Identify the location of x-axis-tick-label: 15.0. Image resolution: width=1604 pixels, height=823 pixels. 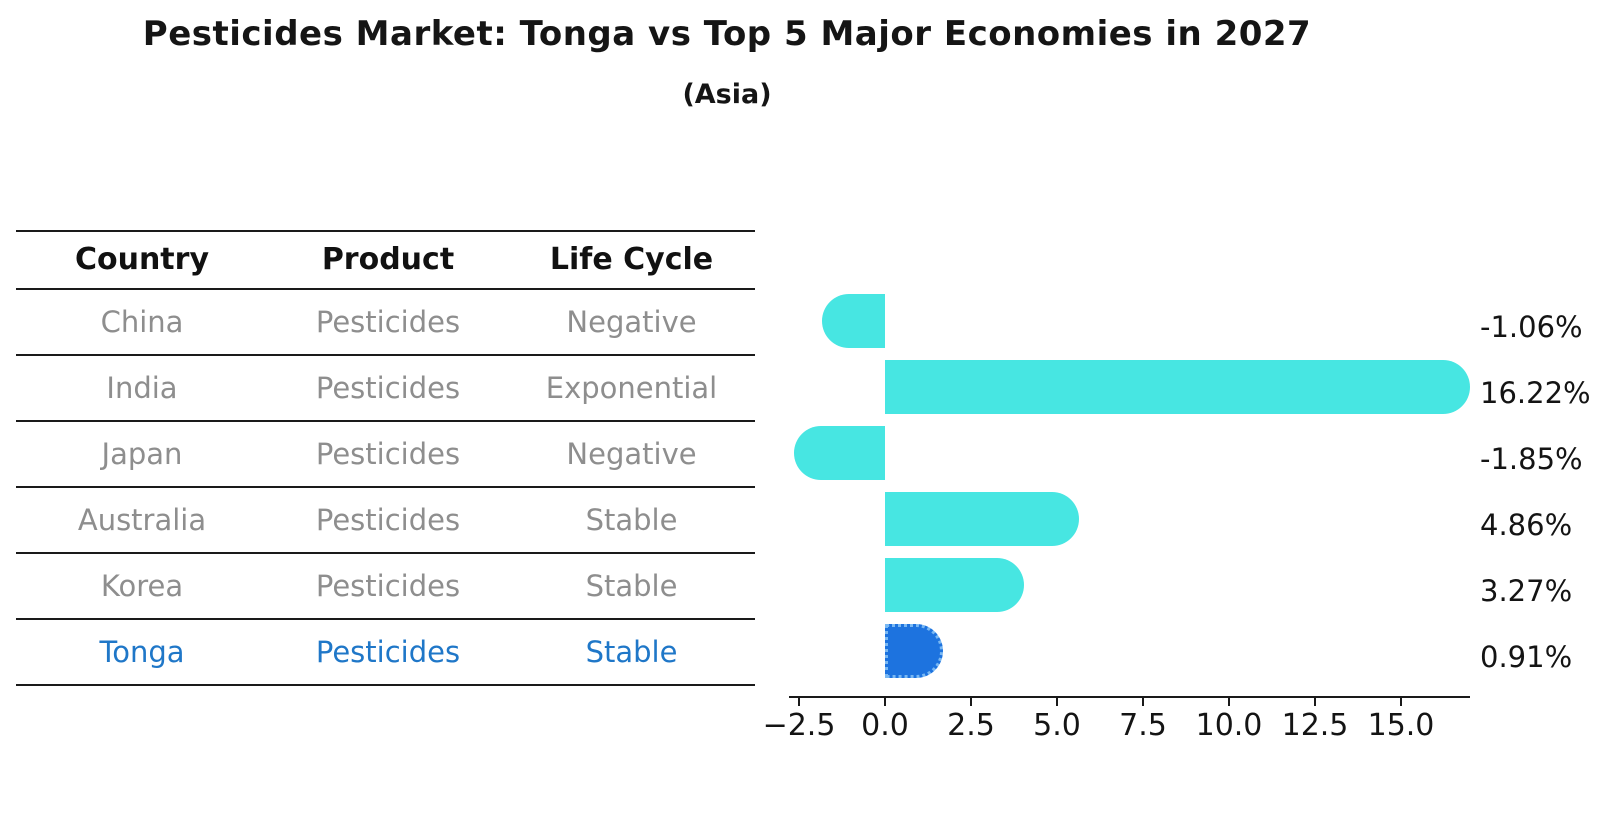
(1401, 725).